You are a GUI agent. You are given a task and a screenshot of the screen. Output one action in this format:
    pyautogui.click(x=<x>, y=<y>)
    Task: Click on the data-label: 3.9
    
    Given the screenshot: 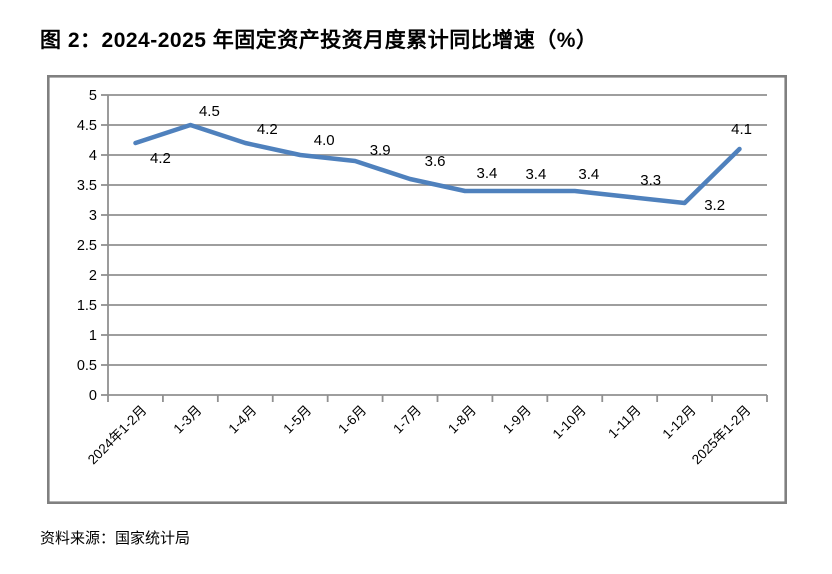 What is the action you would take?
    pyautogui.click(x=380, y=150)
    